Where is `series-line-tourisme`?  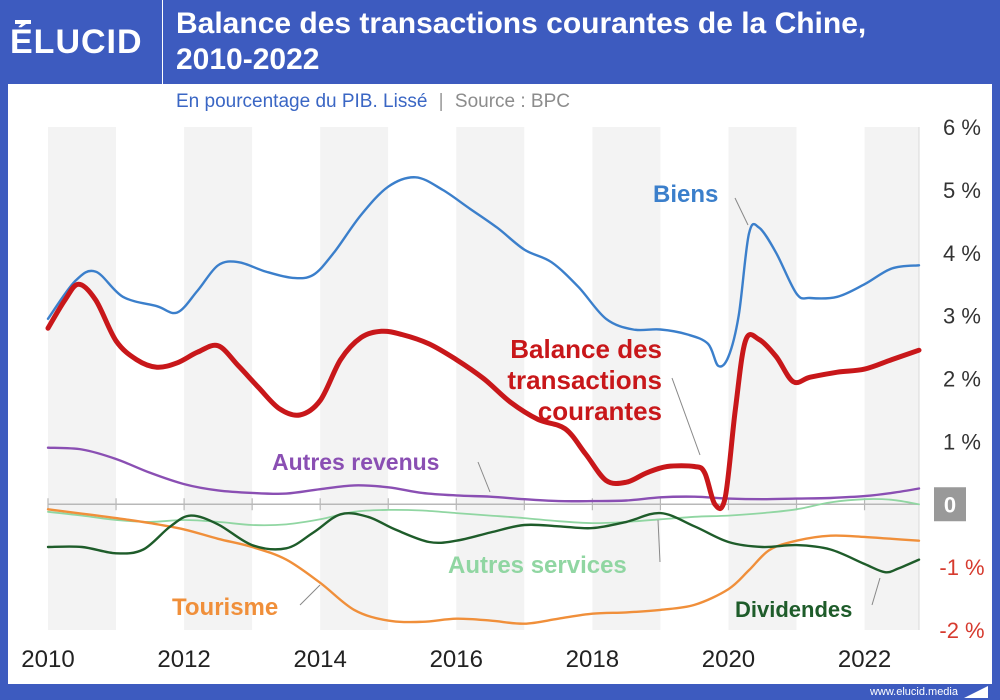
series-line-tourisme is located at coordinates (483, 566).